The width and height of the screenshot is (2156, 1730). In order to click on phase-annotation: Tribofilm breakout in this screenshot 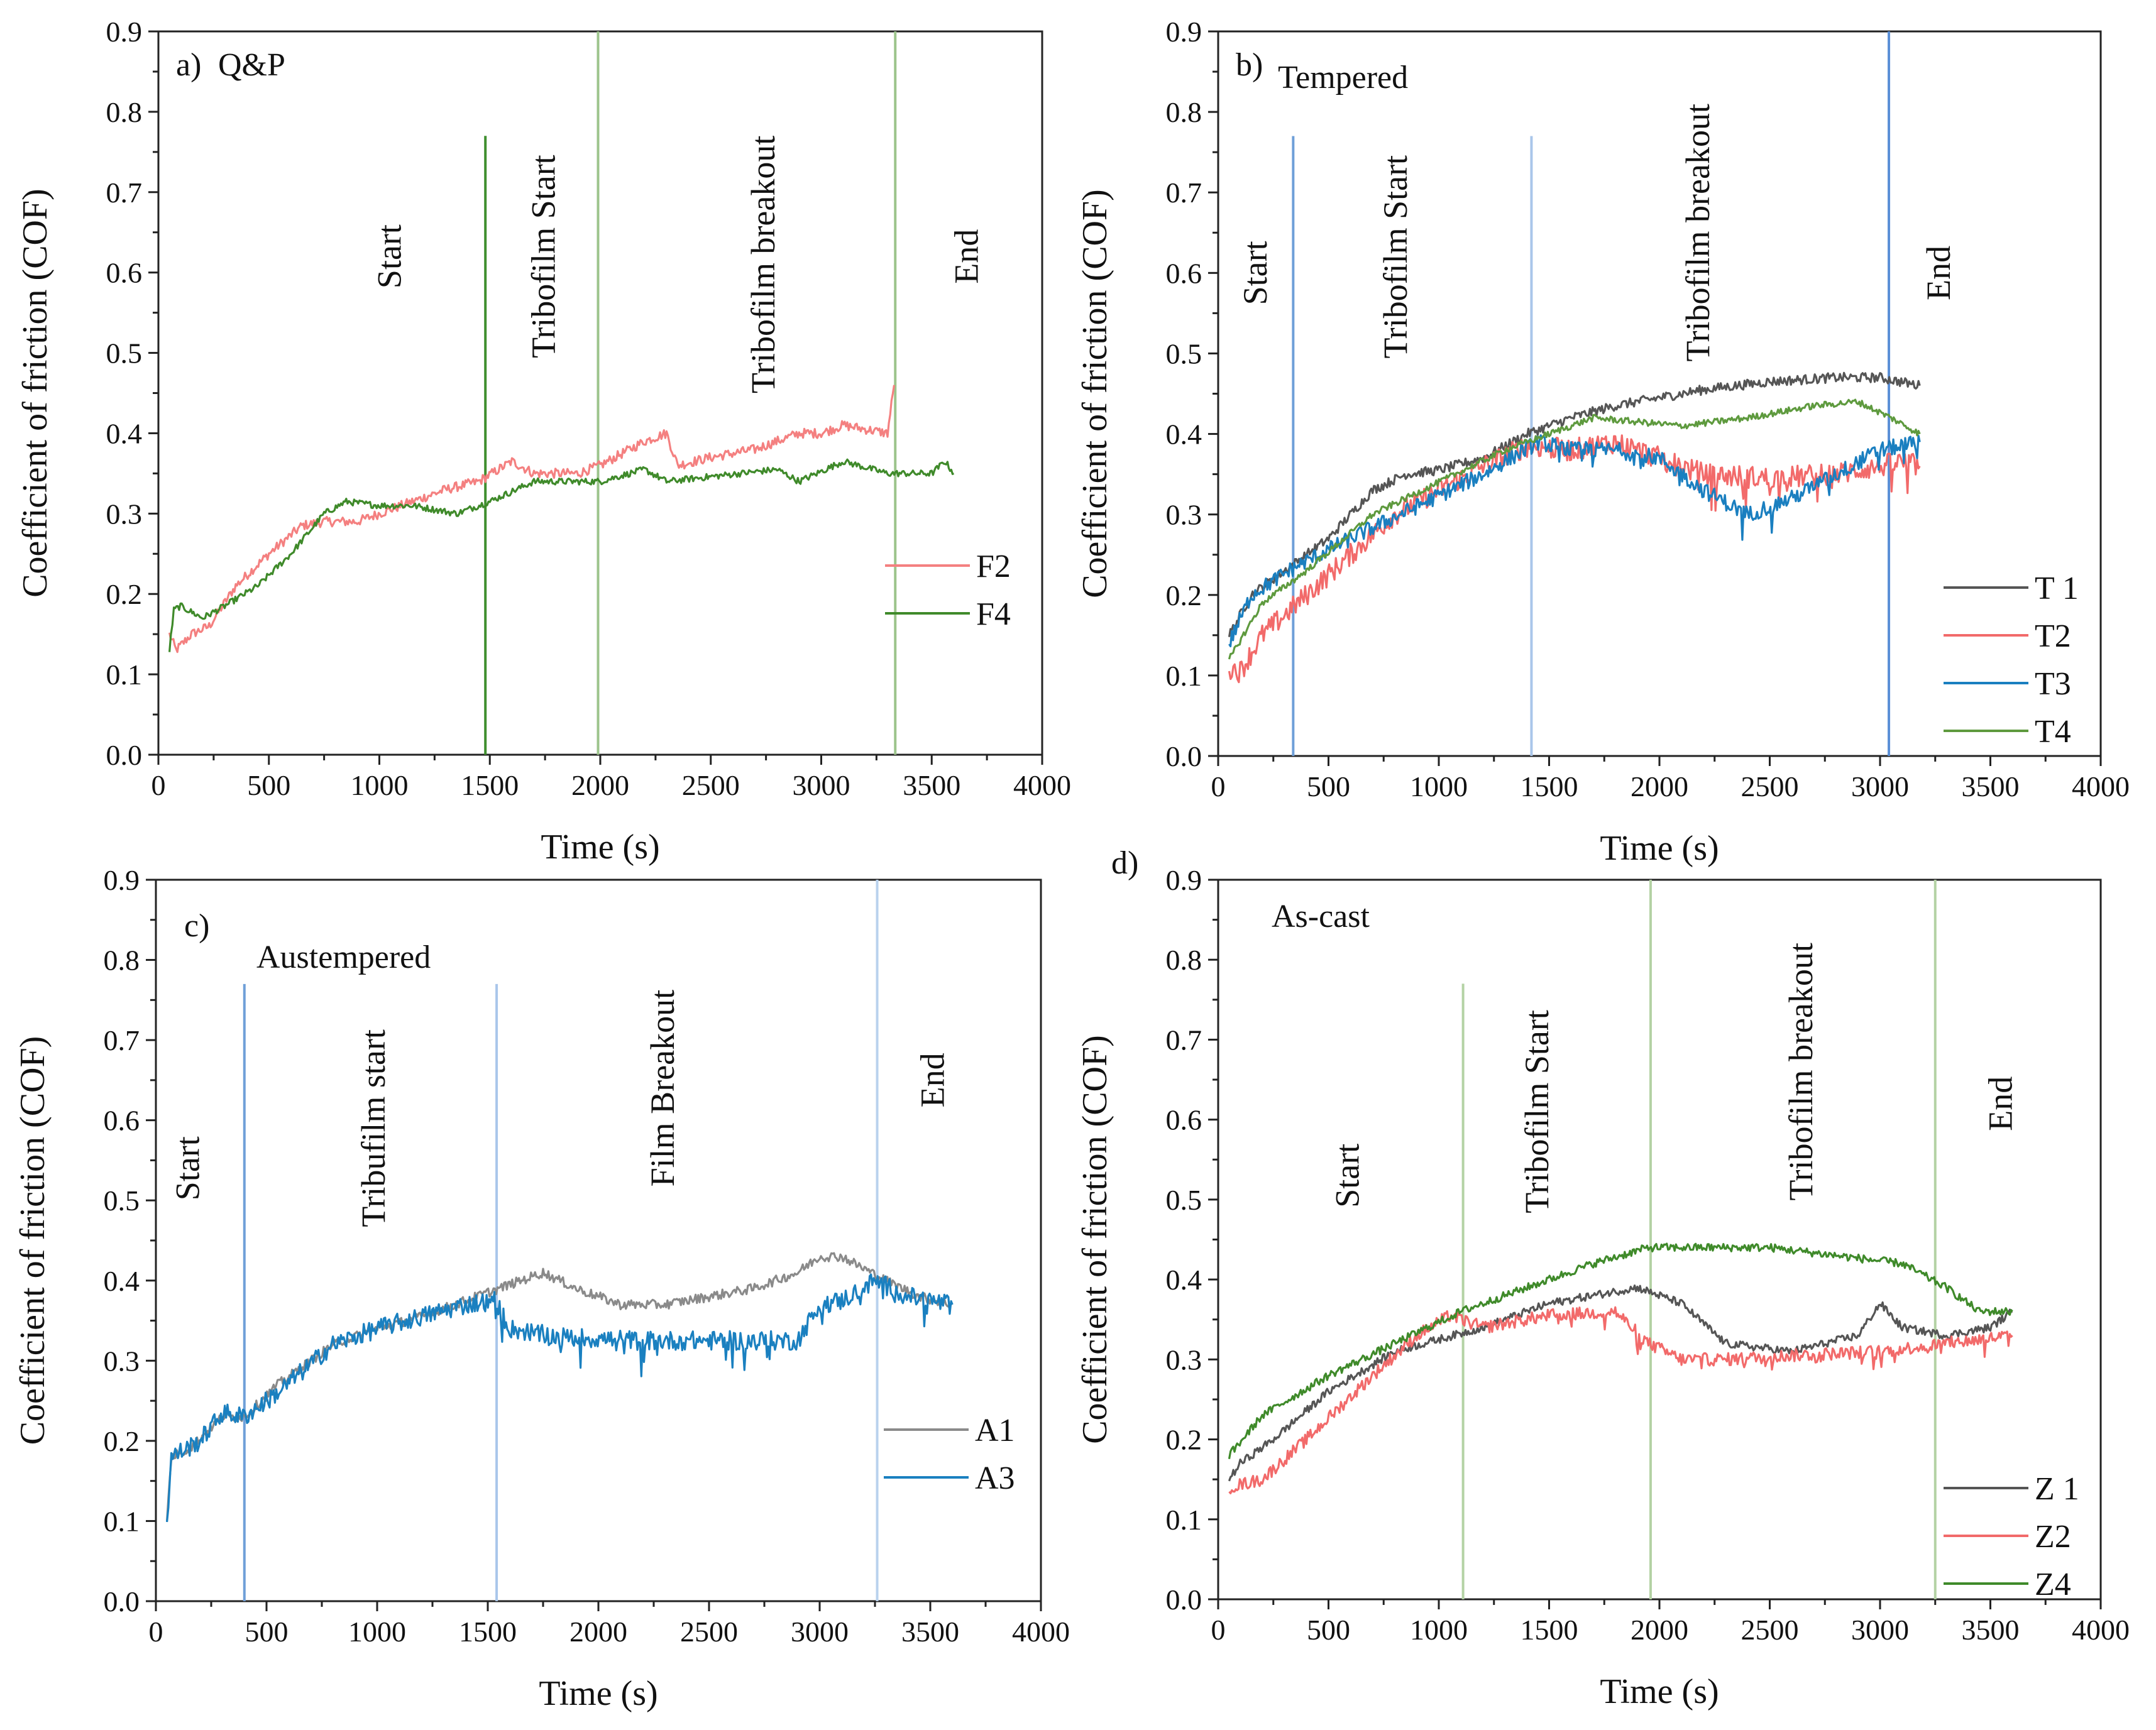, I will do `click(763, 264)`.